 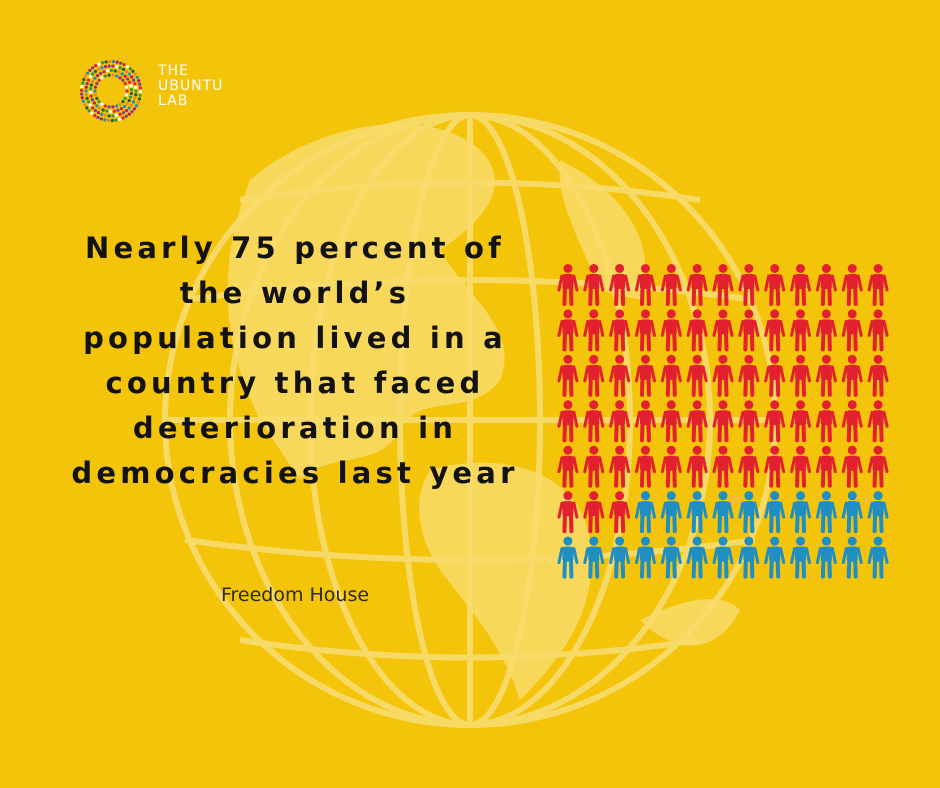 What do you see at coordinates (173, 71) in the screenshot?
I see `logo-line-1: THE` at bounding box center [173, 71].